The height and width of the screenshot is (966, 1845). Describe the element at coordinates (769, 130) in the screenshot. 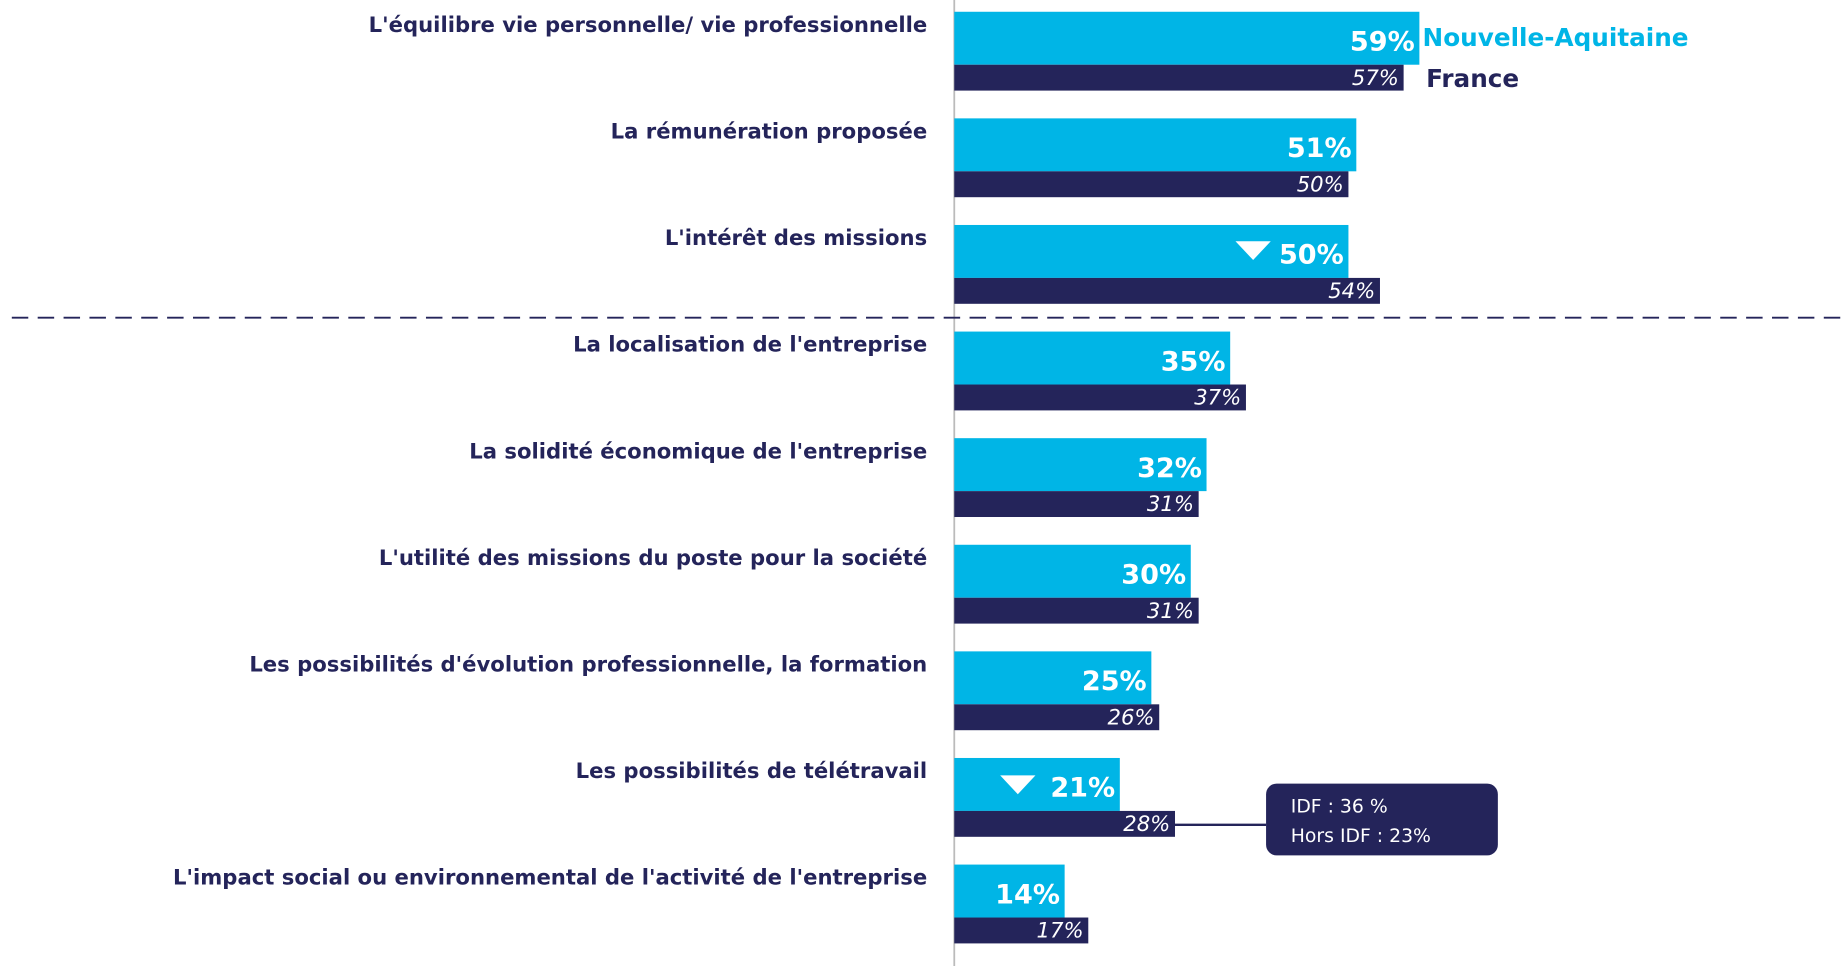

I see `category-label: La rémunération proposée` at that location.